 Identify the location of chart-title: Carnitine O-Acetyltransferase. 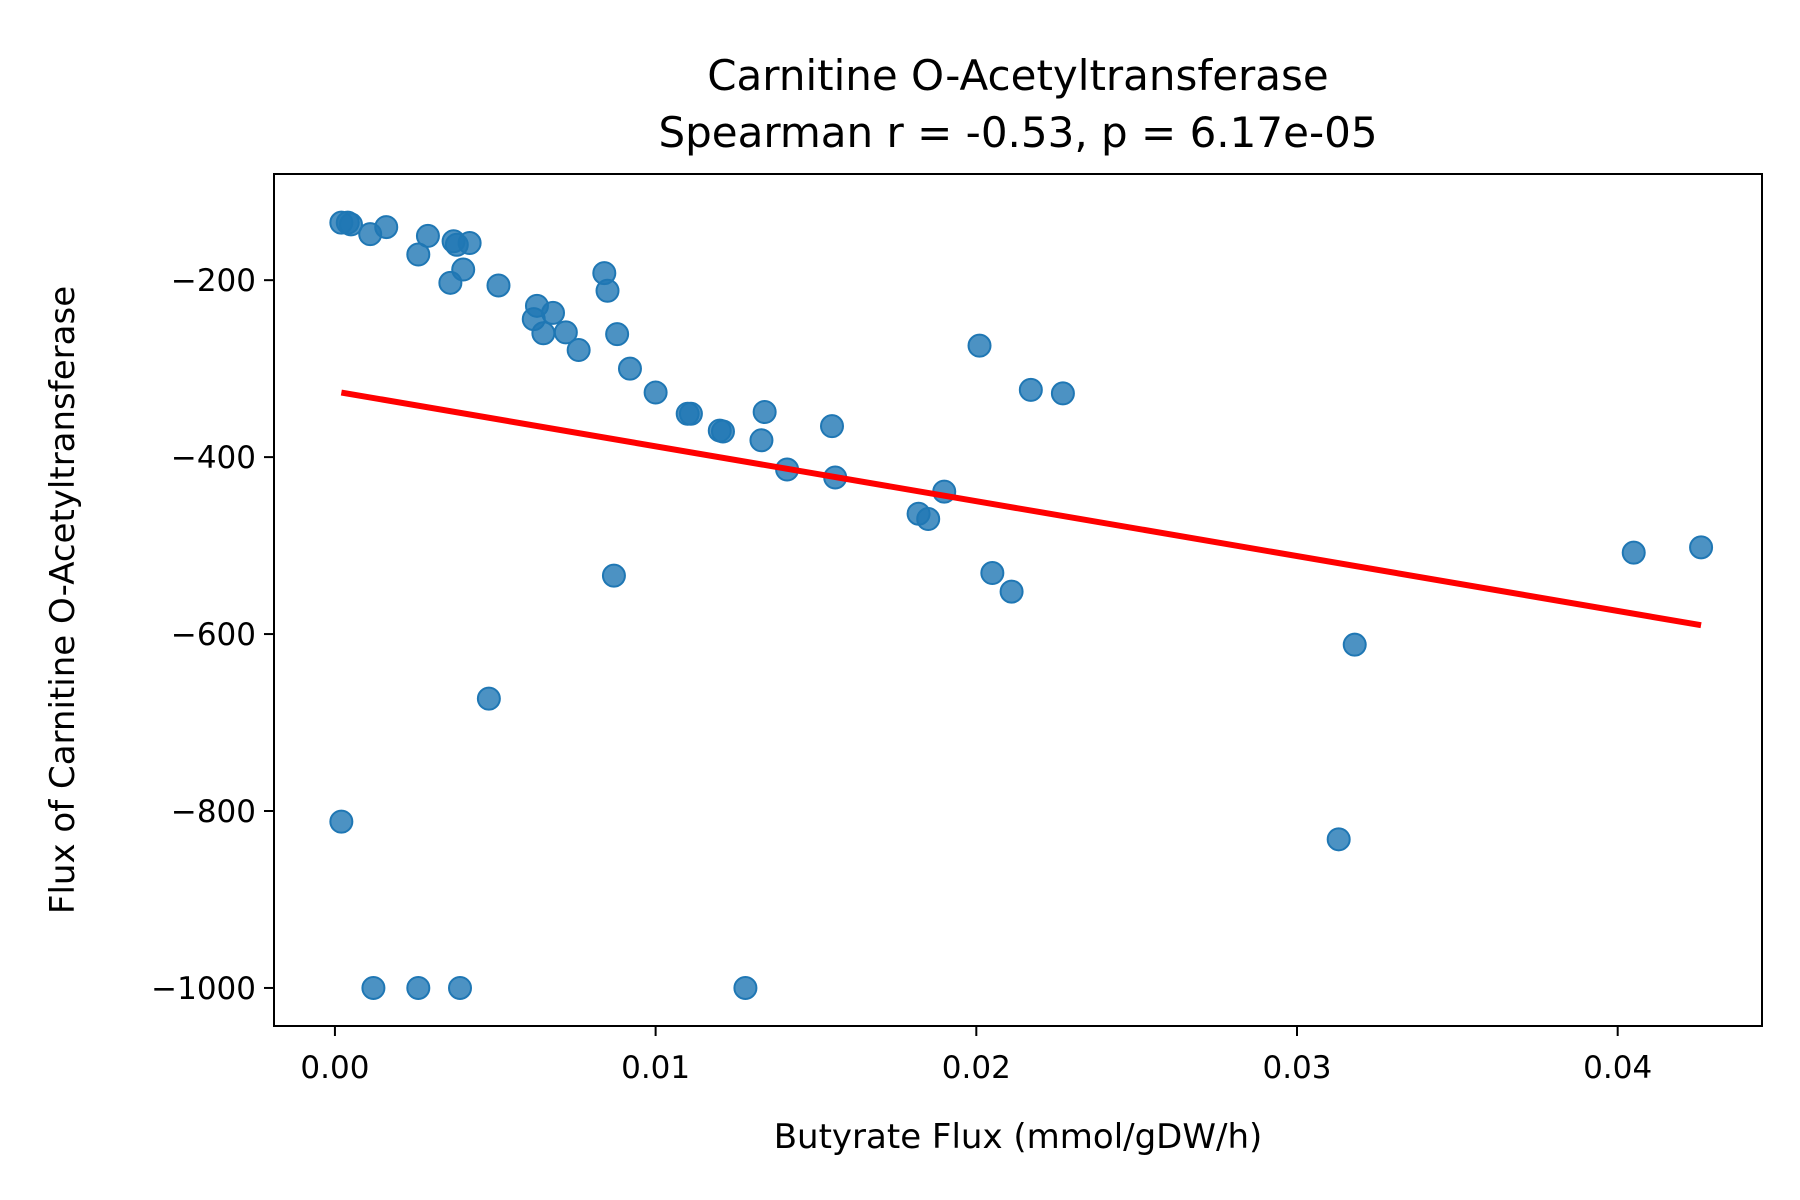
(1018, 75).